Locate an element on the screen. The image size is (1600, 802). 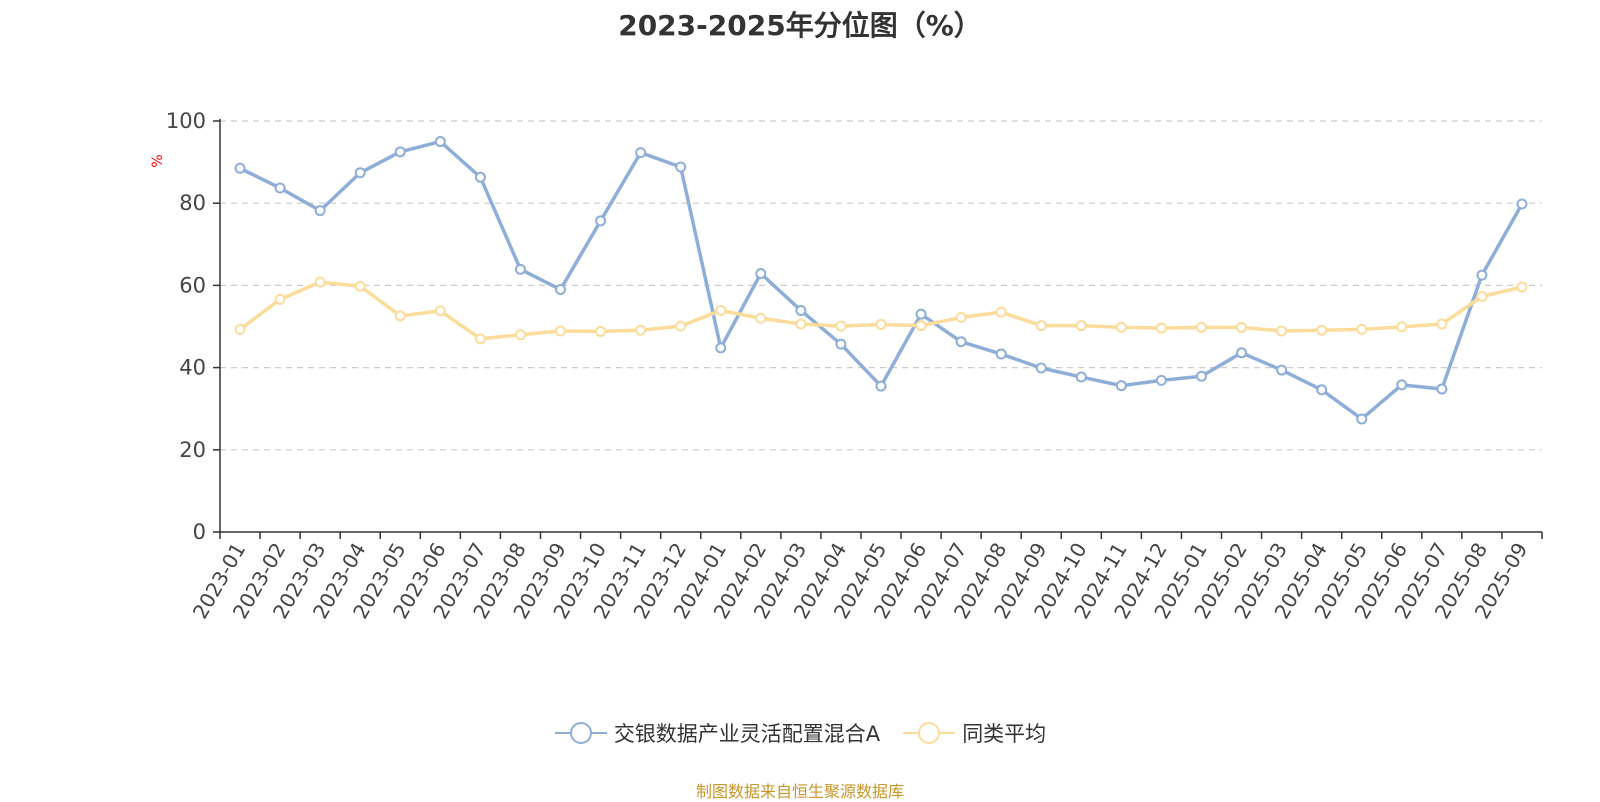
y-tick-label: 60 is located at coordinates (192, 285).